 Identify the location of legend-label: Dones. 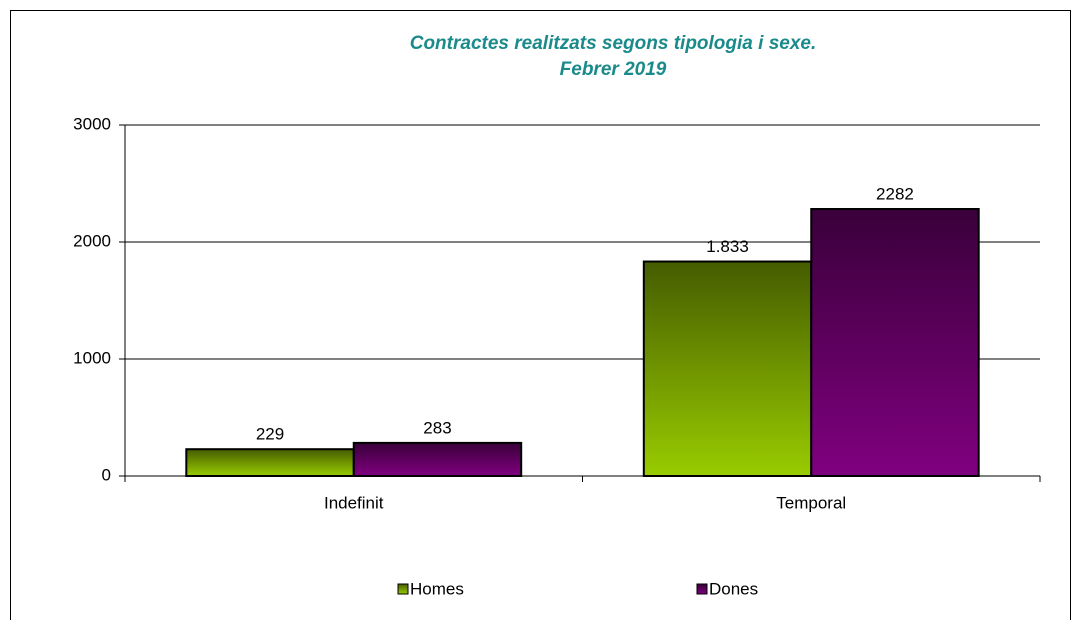
(733, 588).